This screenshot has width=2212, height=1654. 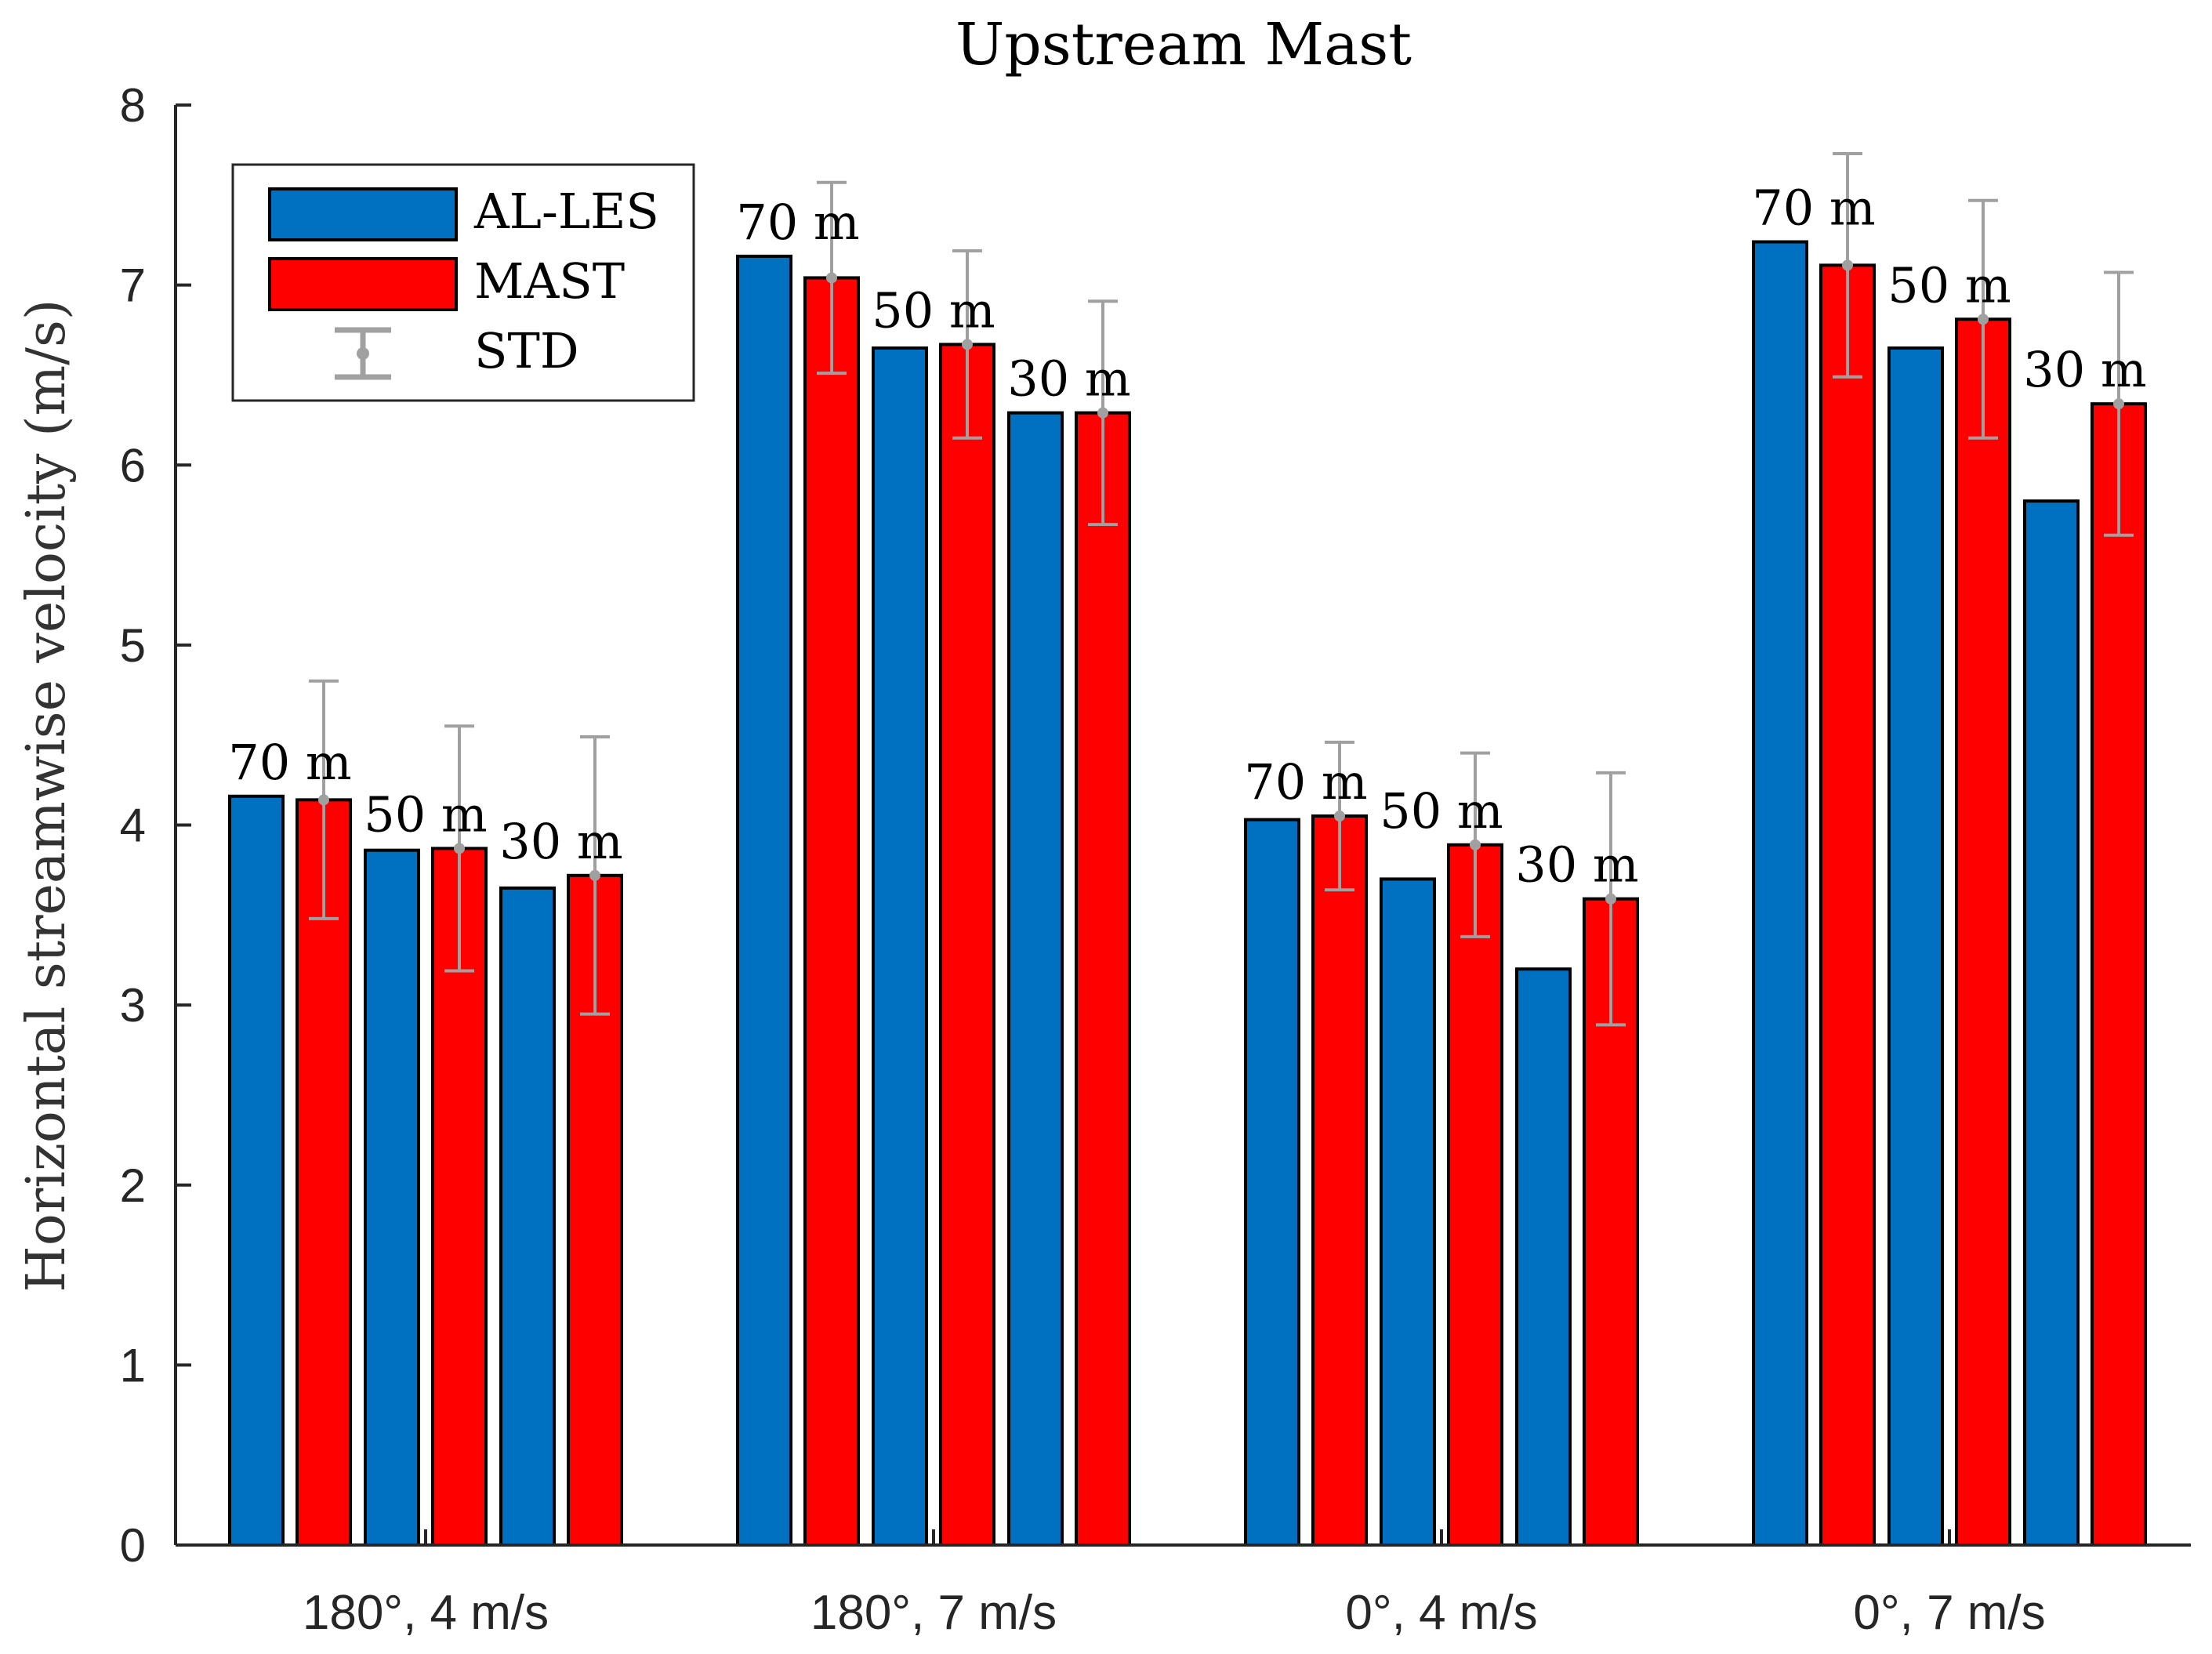 What do you see at coordinates (133, 285) in the screenshot?
I see `y-tick-label: 7` at bounding box center [133, 285].